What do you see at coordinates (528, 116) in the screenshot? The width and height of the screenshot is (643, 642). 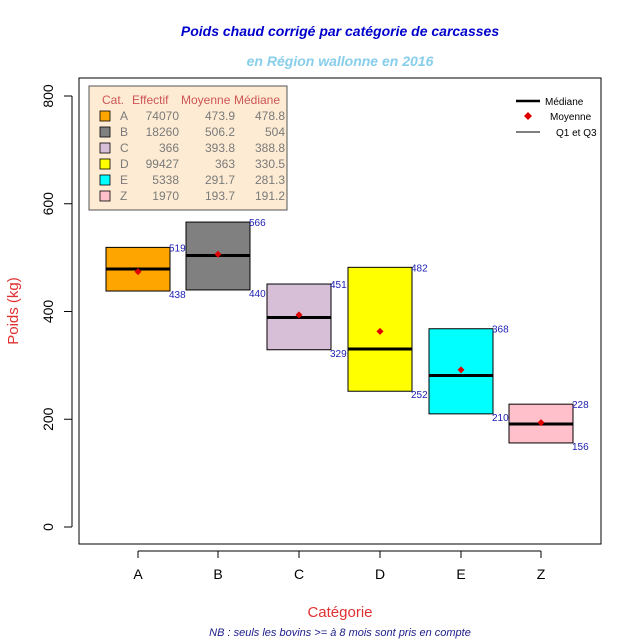 I see `legend-mean-marker` at bounding box center [528, 116].